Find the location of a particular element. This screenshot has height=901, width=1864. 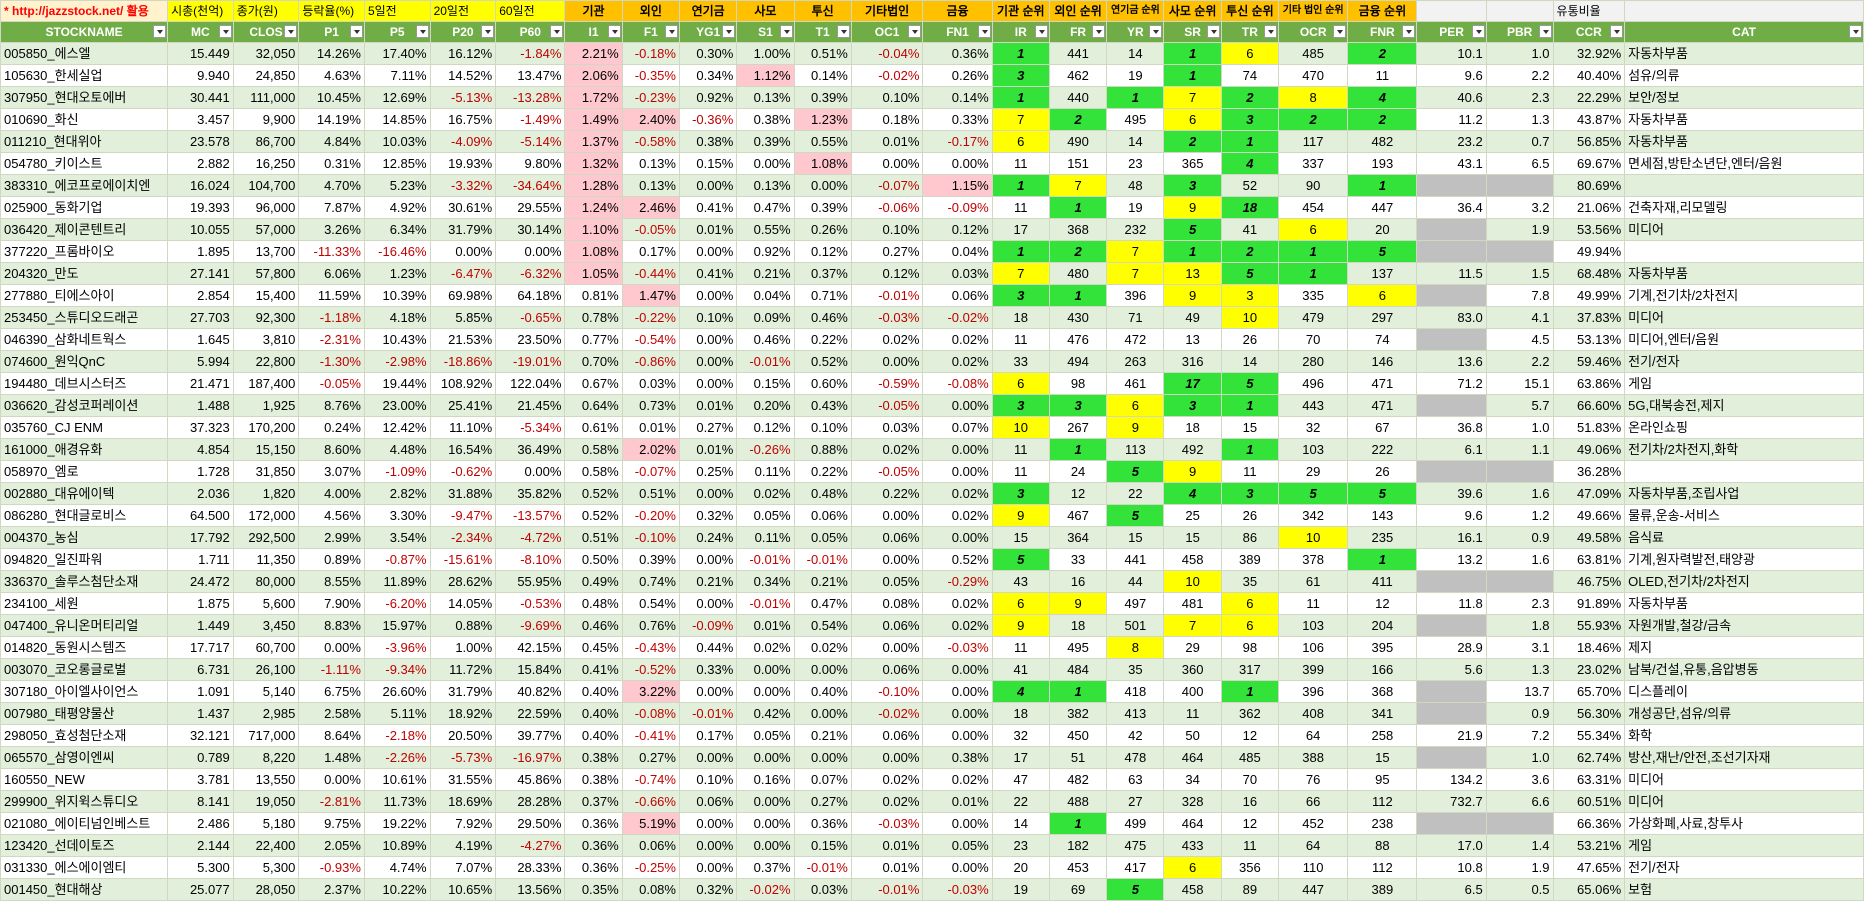

cell-yr: 417 is located at coordinates (1135, 867).